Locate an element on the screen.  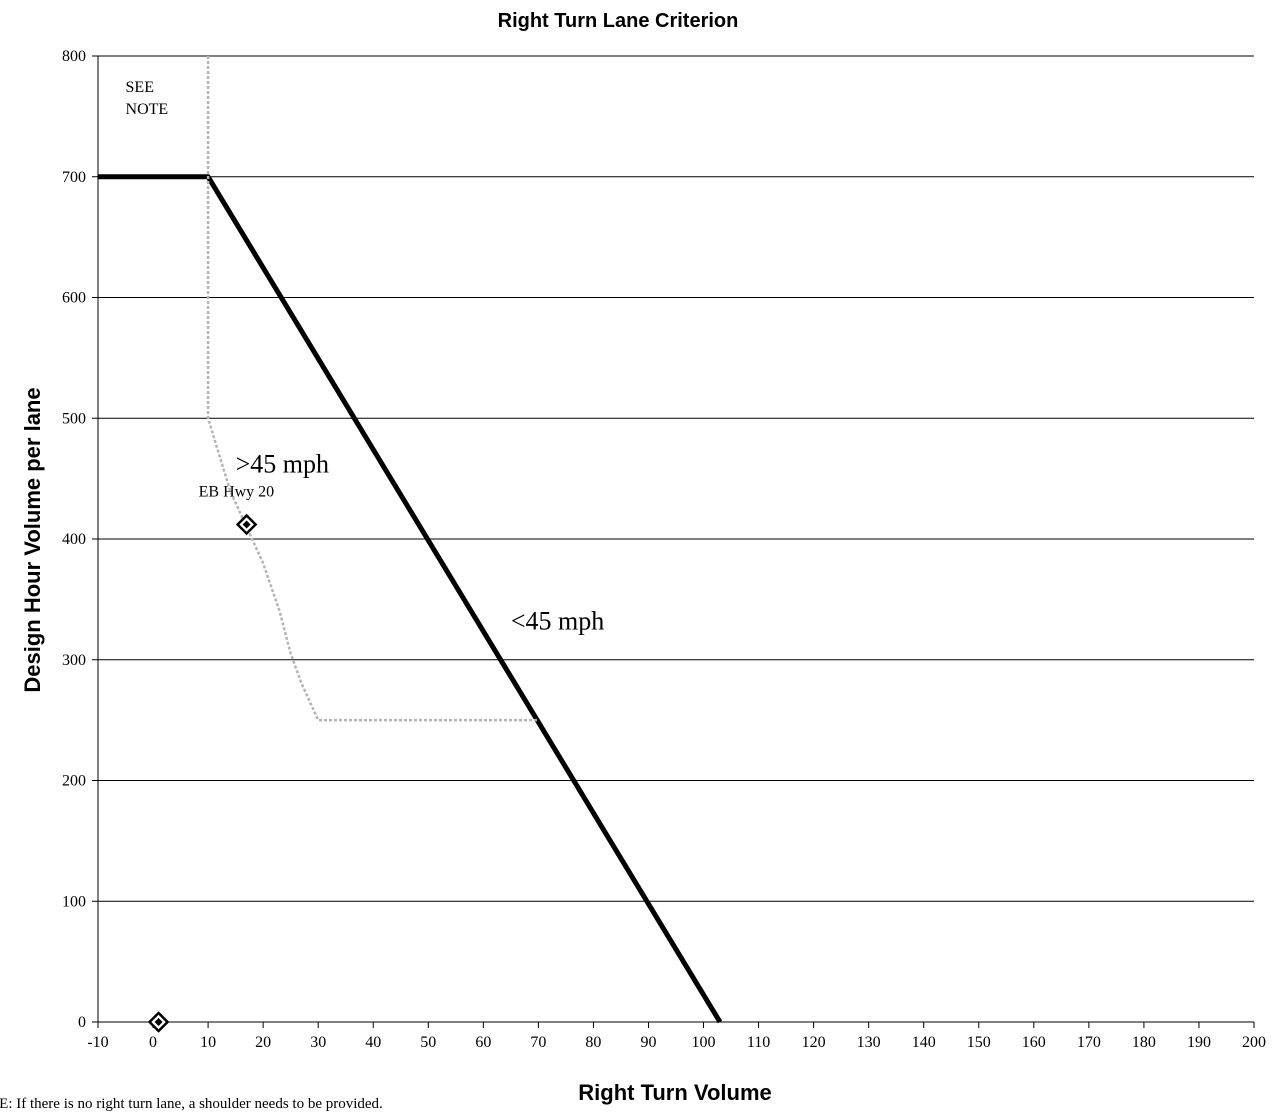
x-tick-label: 170 is located at coordinates (1089, 1042).